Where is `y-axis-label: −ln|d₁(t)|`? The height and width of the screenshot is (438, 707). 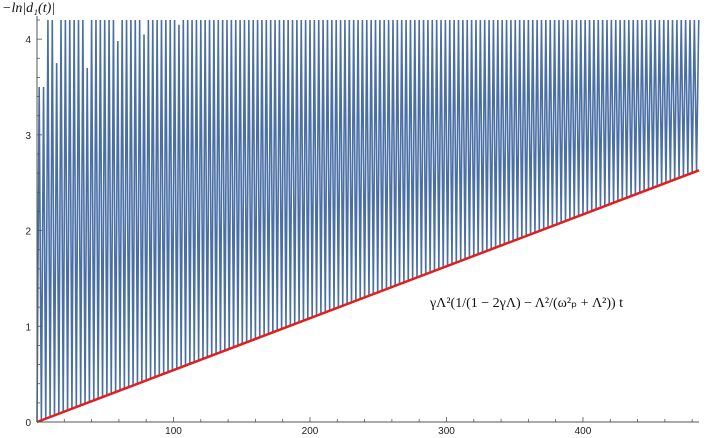
y-axis-label: −ln|d₁(t)| is located at coordinates (28, 8).